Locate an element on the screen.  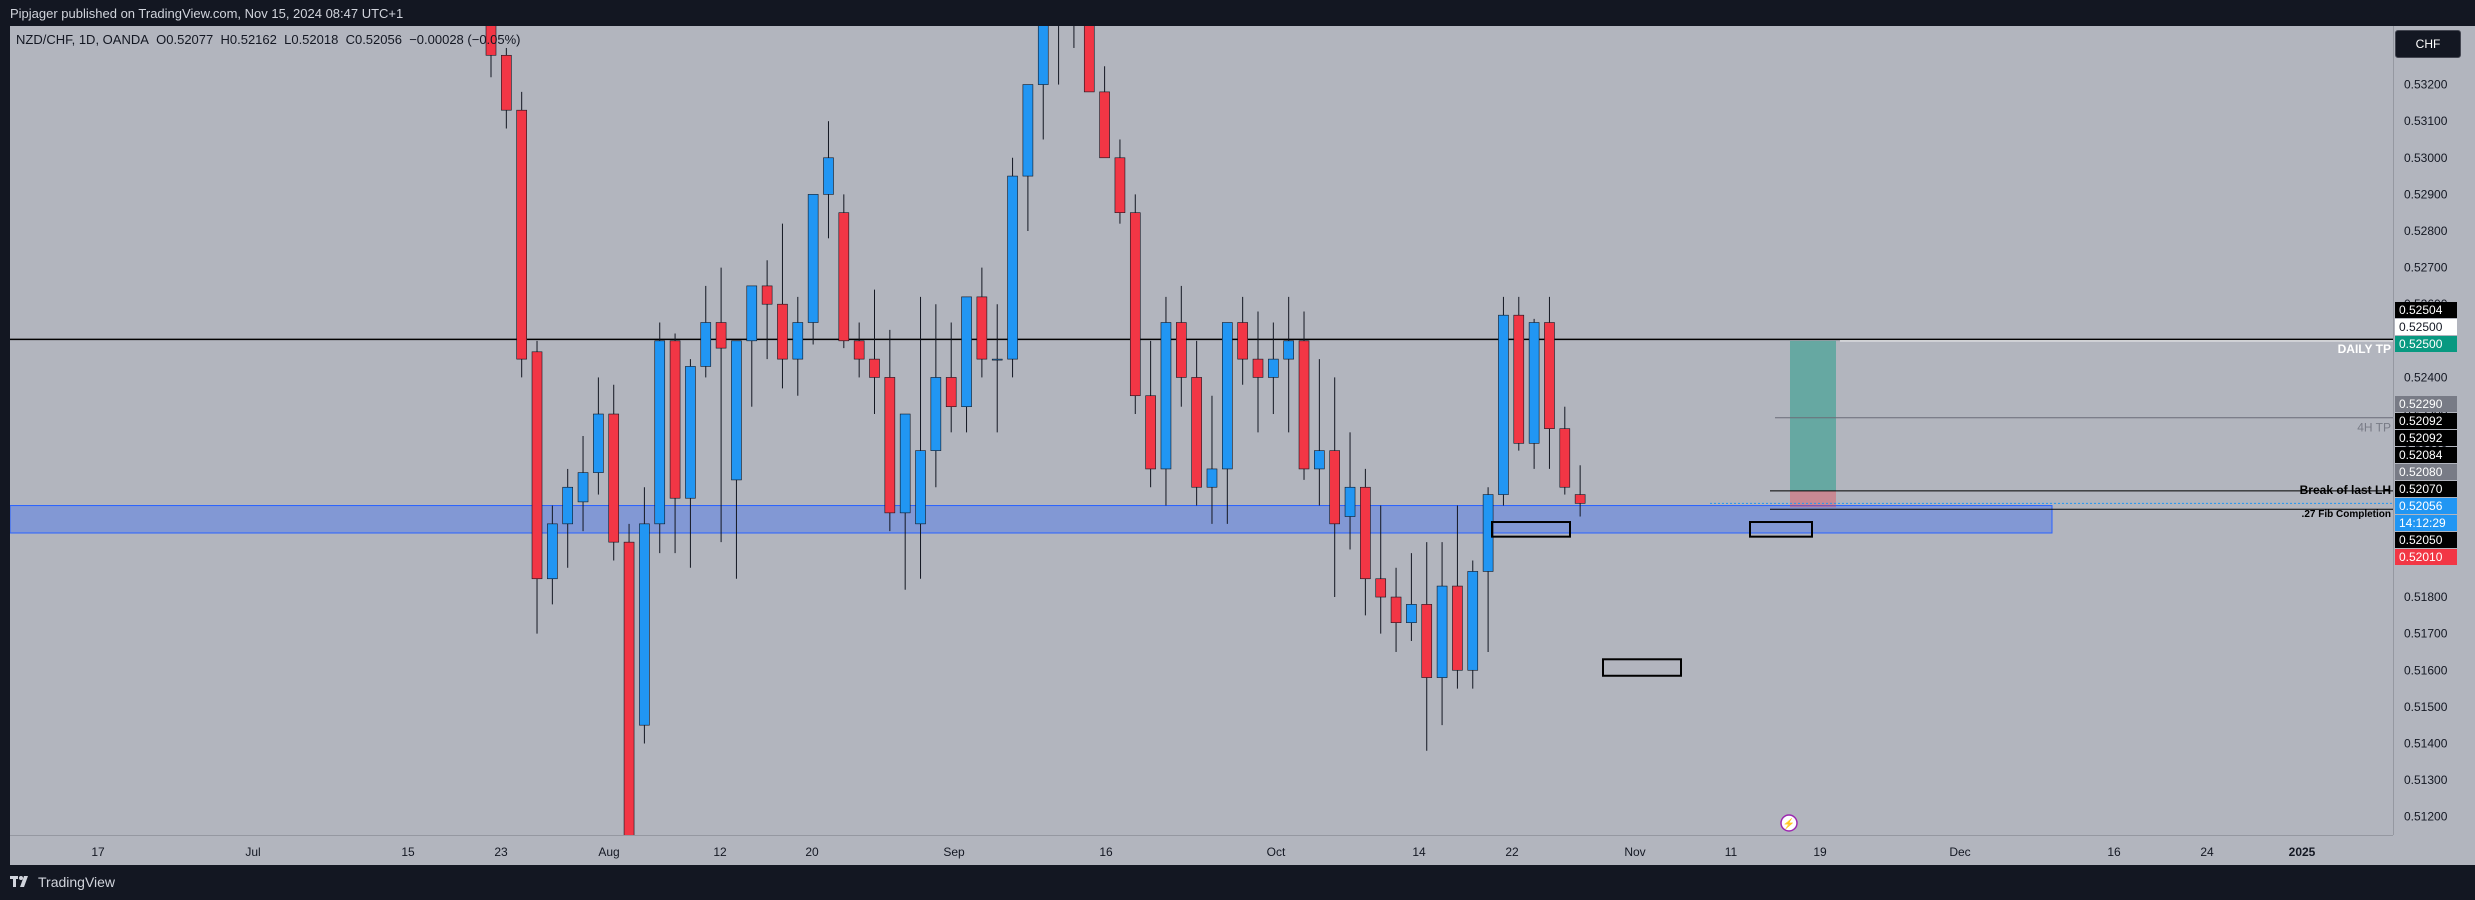
time-tick-label: 12 is located at coordinates (720, 852).